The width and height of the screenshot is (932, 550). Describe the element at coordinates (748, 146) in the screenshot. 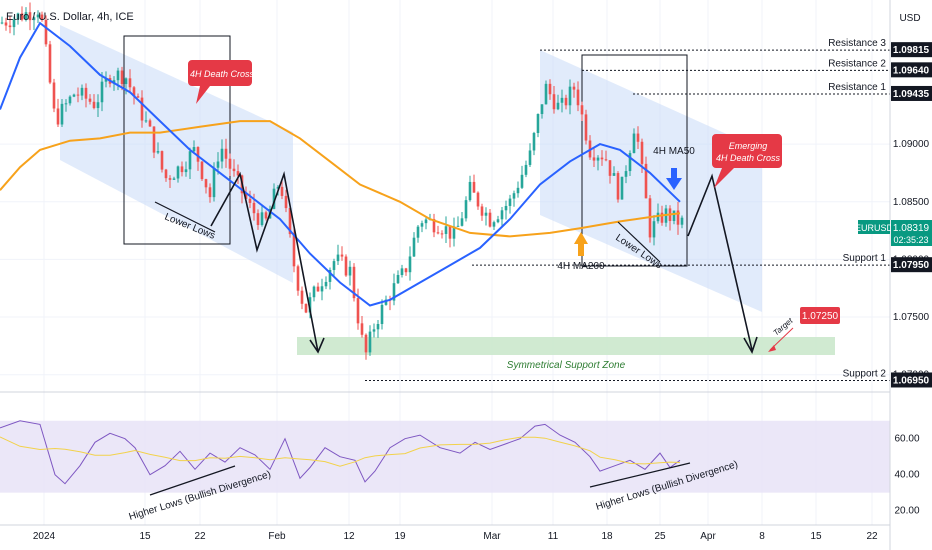

I see `svg-text: Emerging` at that location.